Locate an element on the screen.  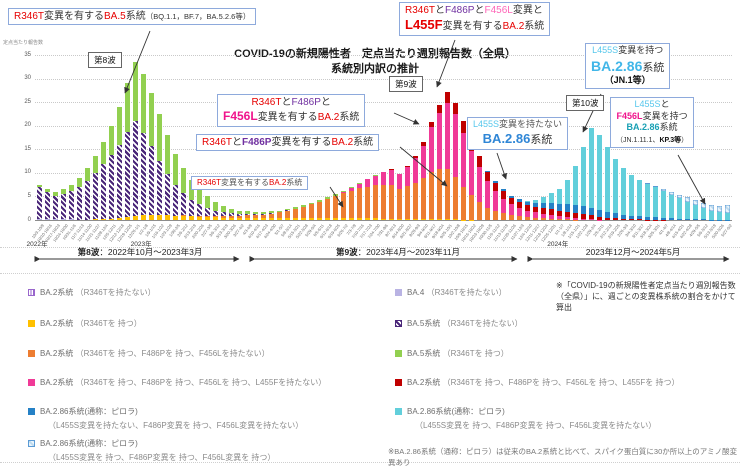
bar-week-6/26-7/2 is located at coordinates (343, 205).